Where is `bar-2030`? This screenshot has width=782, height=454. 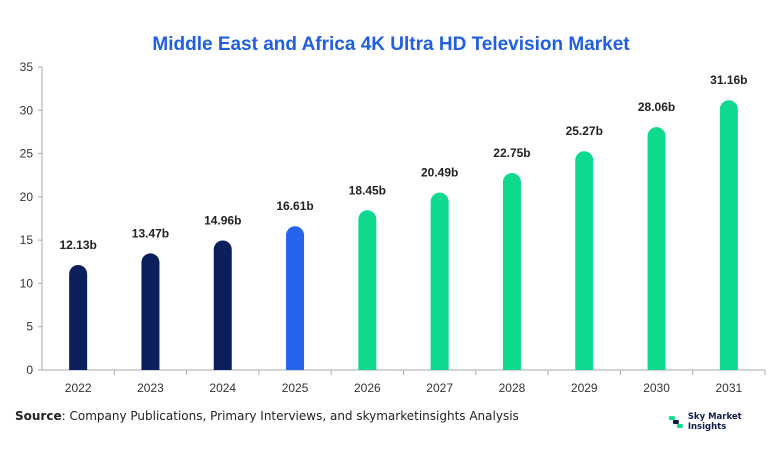 bar-2030 is located at coordinates (656, 248).